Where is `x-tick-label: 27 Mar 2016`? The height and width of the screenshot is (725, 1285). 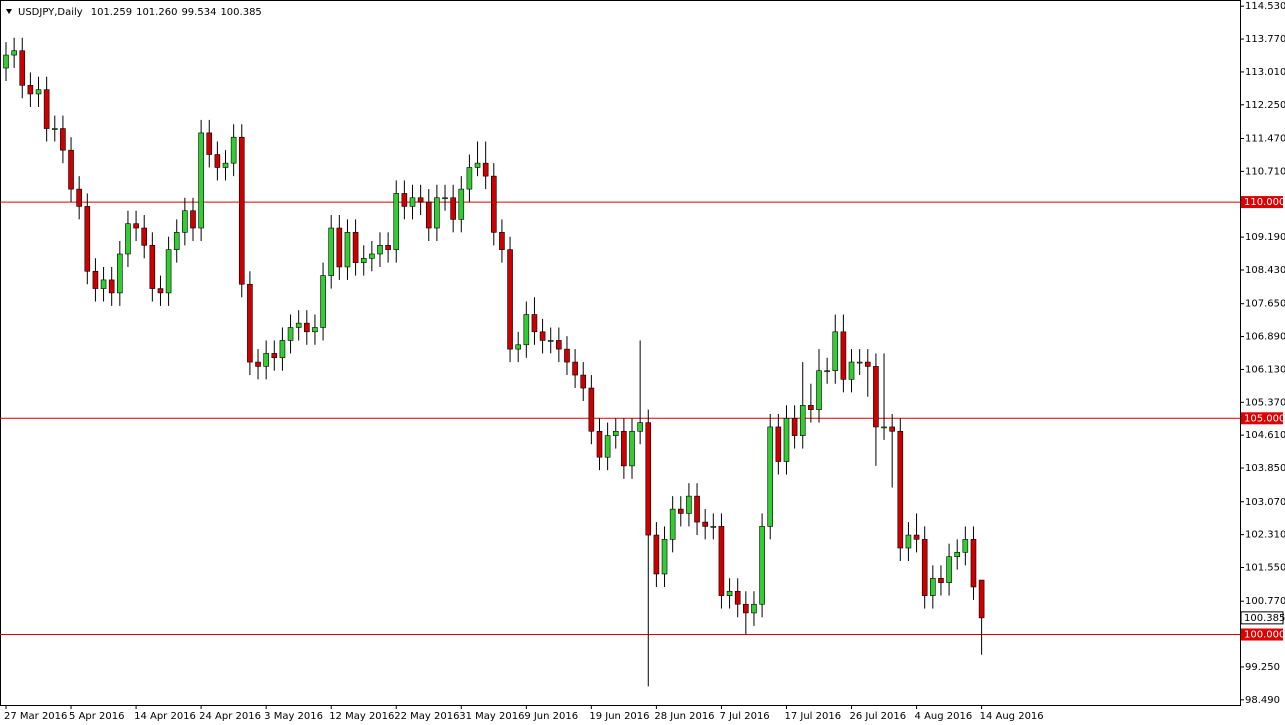 x-tick-label: 27 Mar 2016 is located at coordinates (35, 716).